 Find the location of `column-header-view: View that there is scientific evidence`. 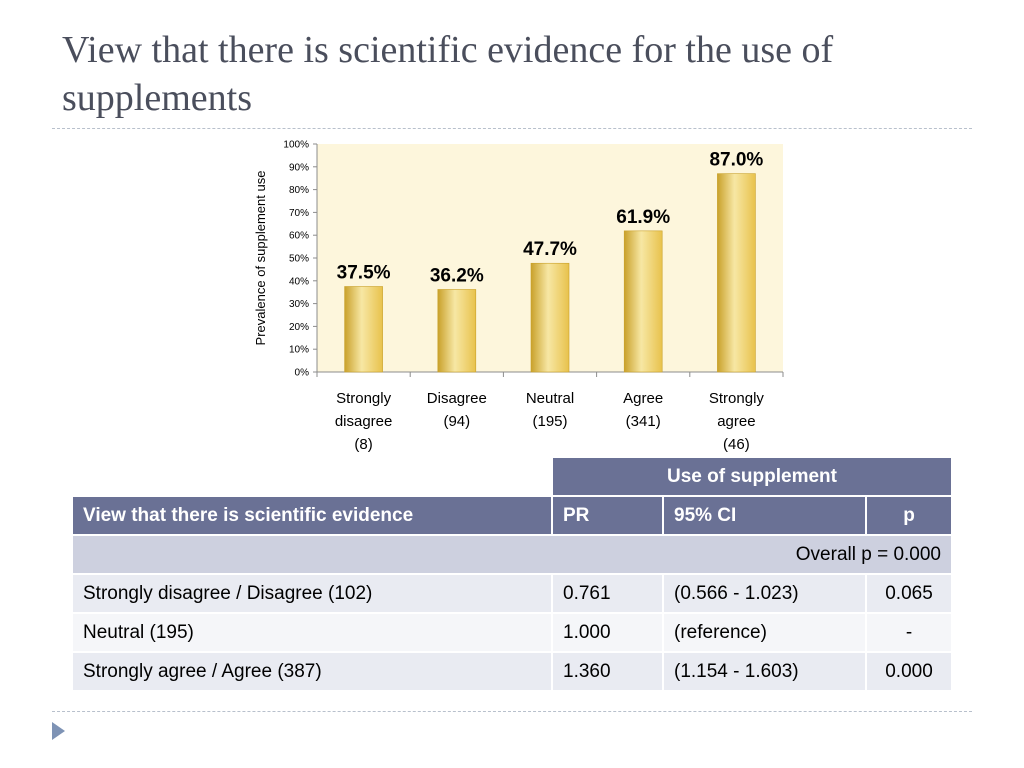

column-header-view: View that there is scientific evidence is located at coordinates (312, 515).